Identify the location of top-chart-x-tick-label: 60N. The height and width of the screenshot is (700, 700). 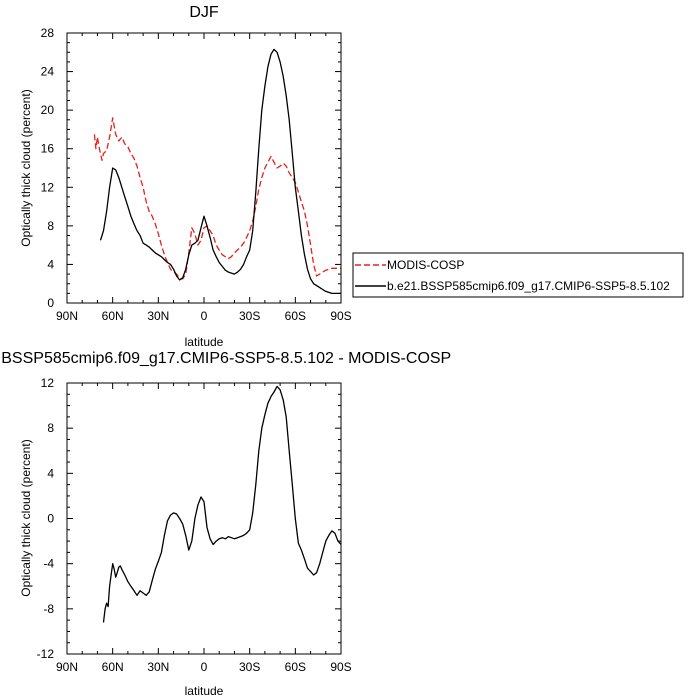
(113, 316).